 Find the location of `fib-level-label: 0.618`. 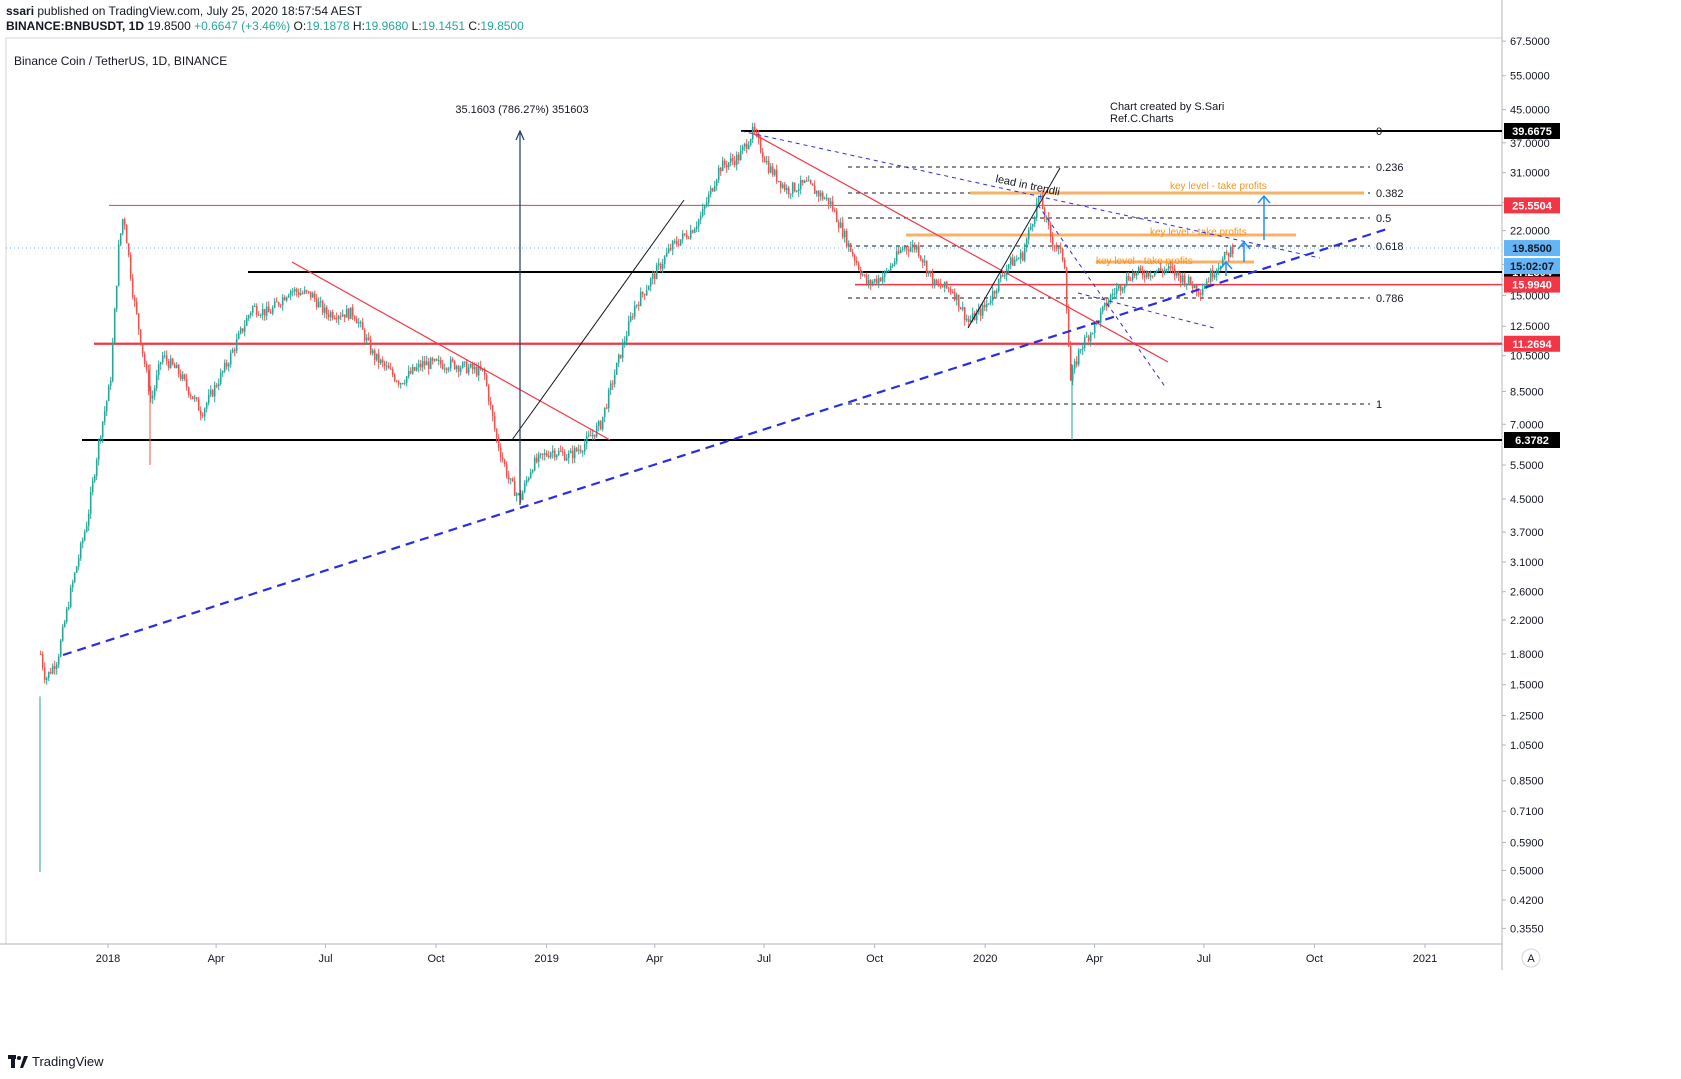

fib-level-label: 0.618 is located at coordinates (1390, 247).